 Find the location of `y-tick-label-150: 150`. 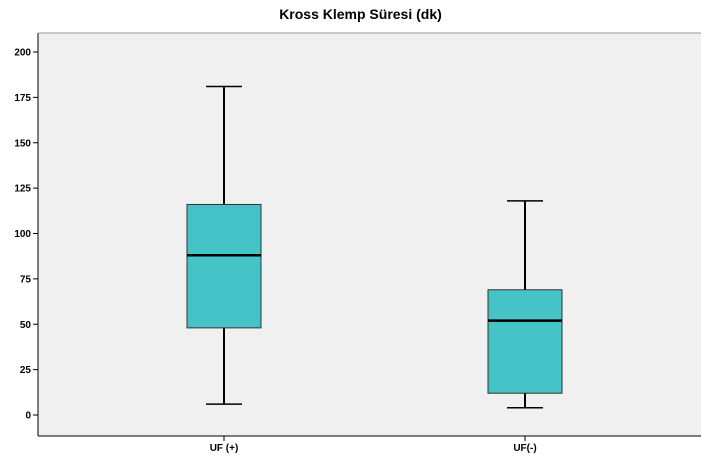

y-tick-label-150: 150 is located at coordinates (22, 143).